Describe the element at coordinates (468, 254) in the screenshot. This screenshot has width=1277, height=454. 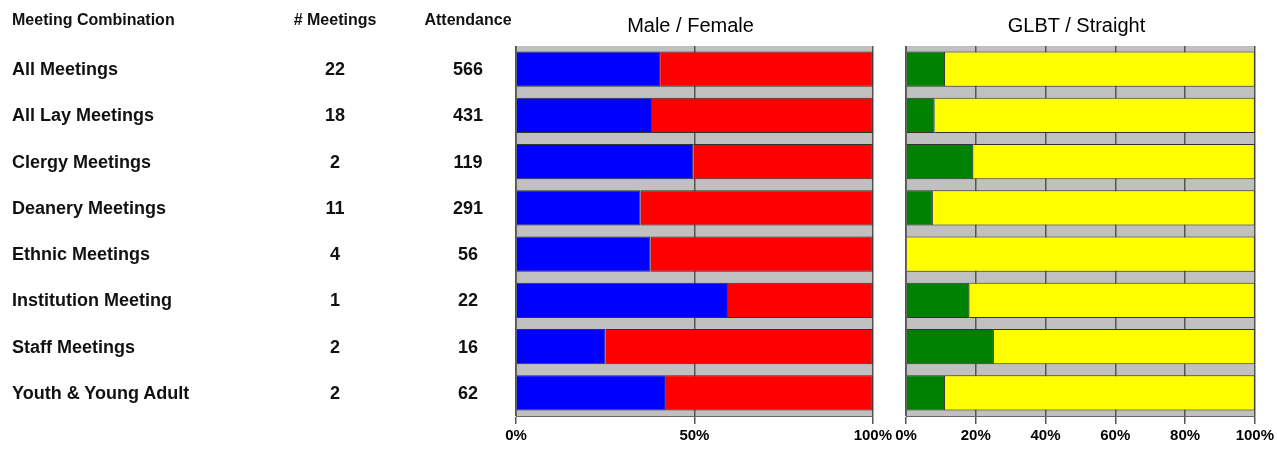
I see `data-label: 56` at that location.